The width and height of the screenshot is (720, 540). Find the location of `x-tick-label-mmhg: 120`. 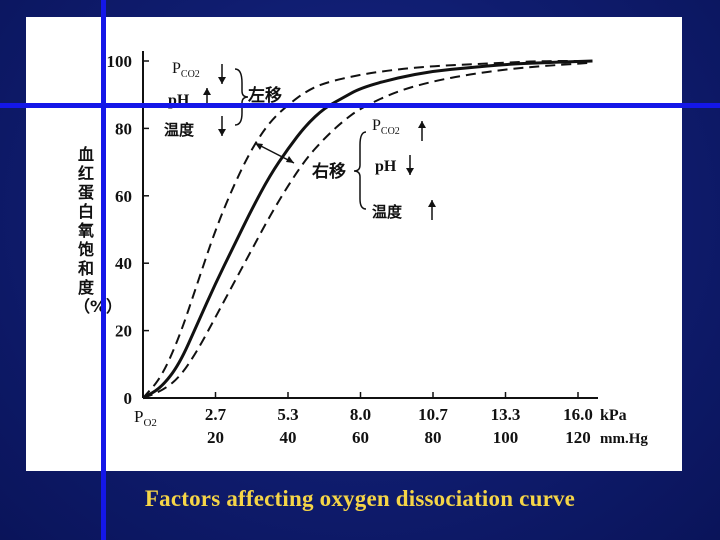

x-tick-label-mmhg: 120 is located at coordinates (578, 437).